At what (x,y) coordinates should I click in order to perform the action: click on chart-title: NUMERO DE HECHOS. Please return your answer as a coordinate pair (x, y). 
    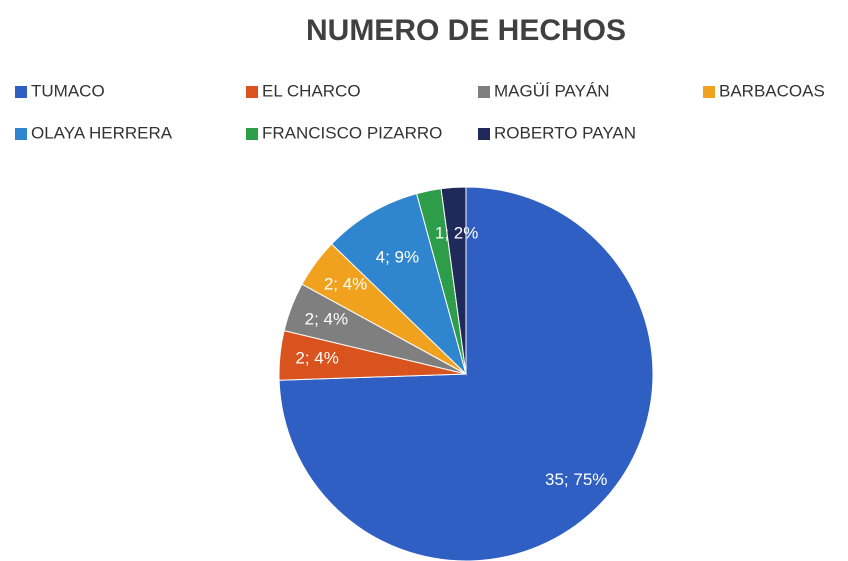
    Looking at the image, I should click on (466, 30).